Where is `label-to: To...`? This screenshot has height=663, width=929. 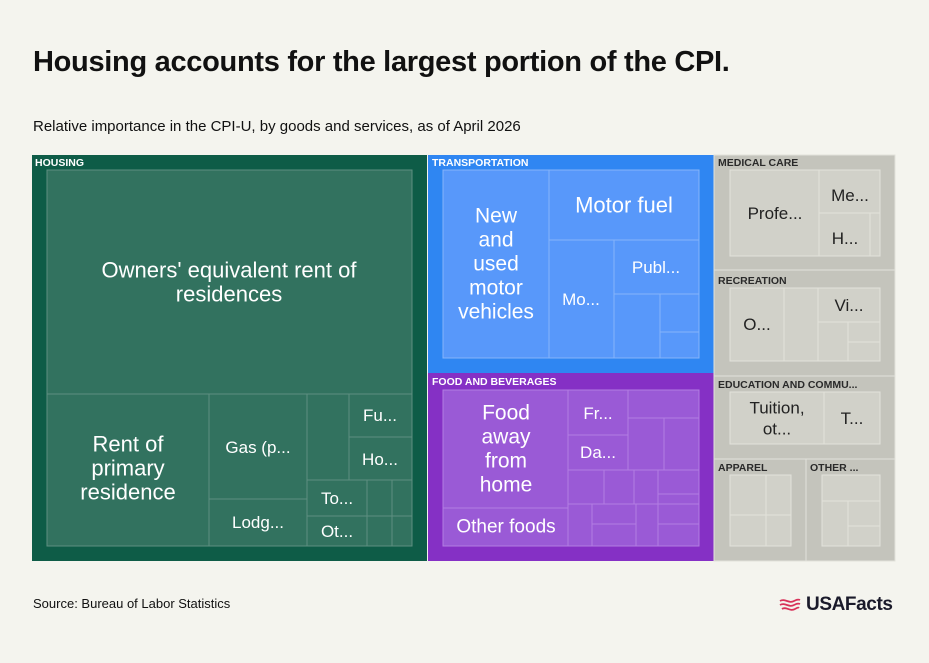
label-to: To... is located at coordinates (337, 498).